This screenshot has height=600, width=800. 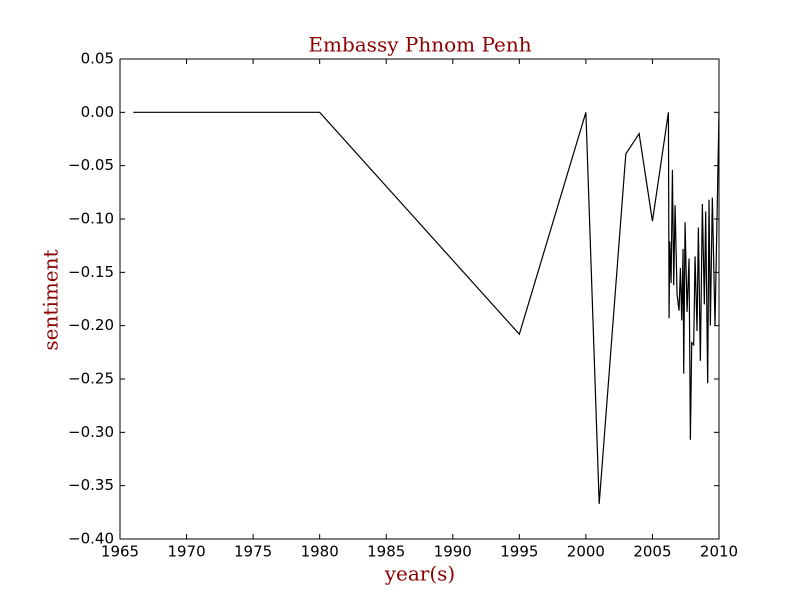 I want to click on x-tick-label: 2010, so click(x=719, y=552).